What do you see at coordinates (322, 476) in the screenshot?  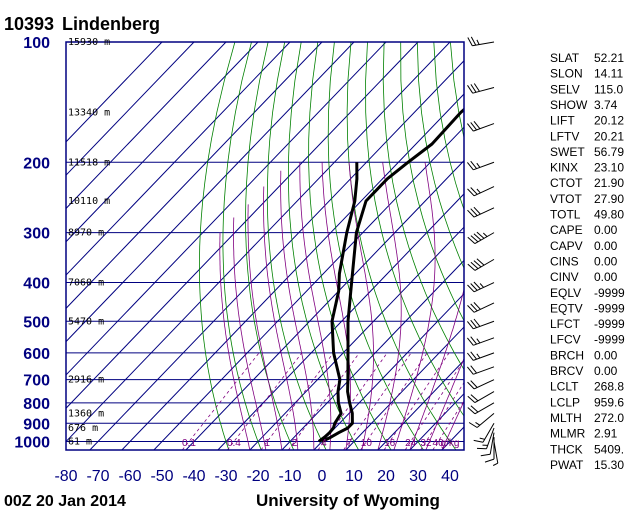 I see `temperature-tick-label: 0` at bounding box center [322, 476].